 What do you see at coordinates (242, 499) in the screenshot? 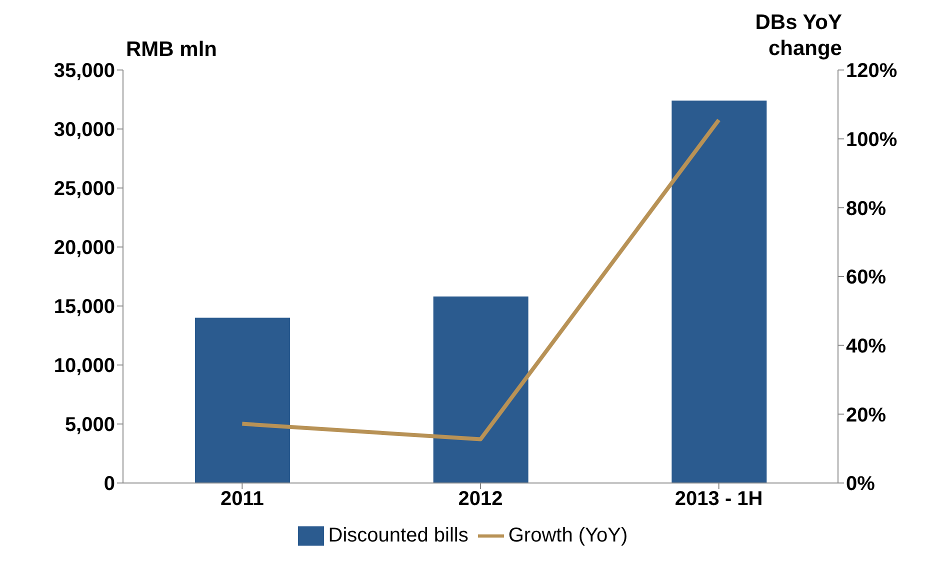
I see `x-tick-label: 2011` at bounding box center [242, 499].